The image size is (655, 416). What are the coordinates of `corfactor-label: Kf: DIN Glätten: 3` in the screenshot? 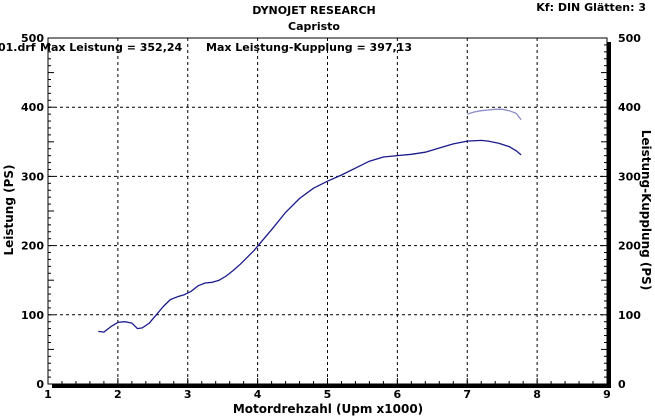 It's located at (591, 7).